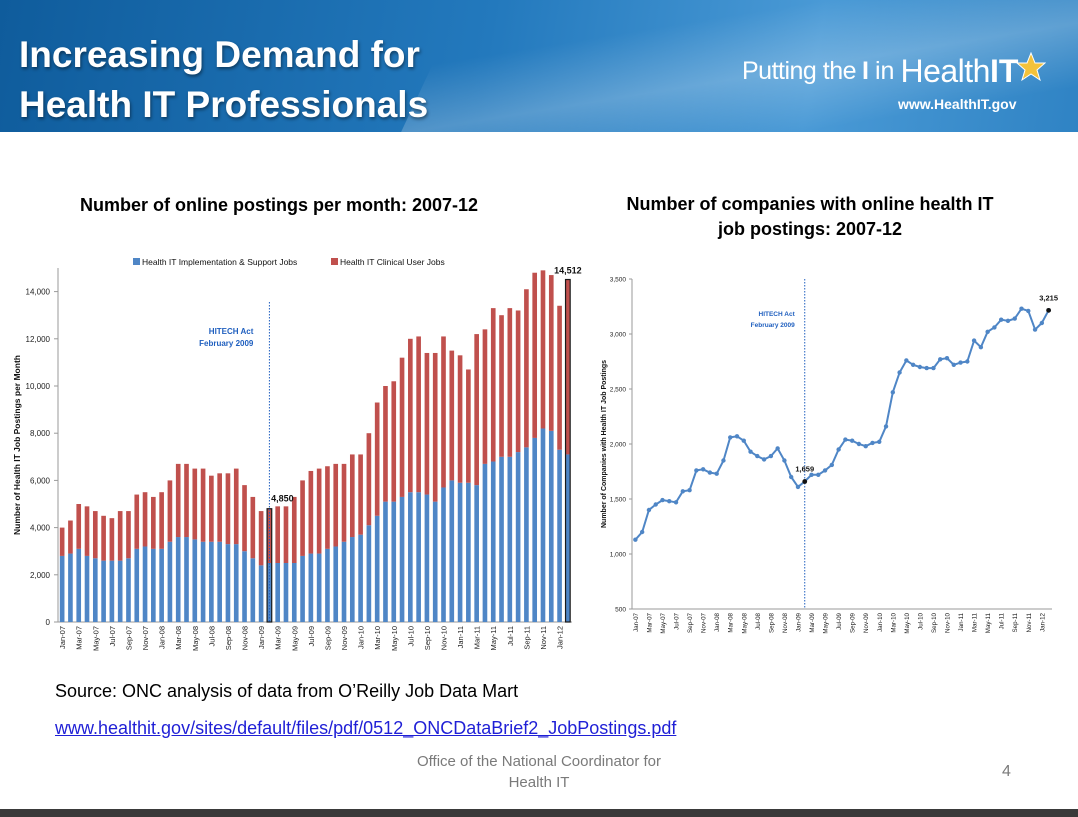 The height and width of the screenshot is (817, 1078). I want to click on line-x-tick-label: May-09, so click(826, 622).